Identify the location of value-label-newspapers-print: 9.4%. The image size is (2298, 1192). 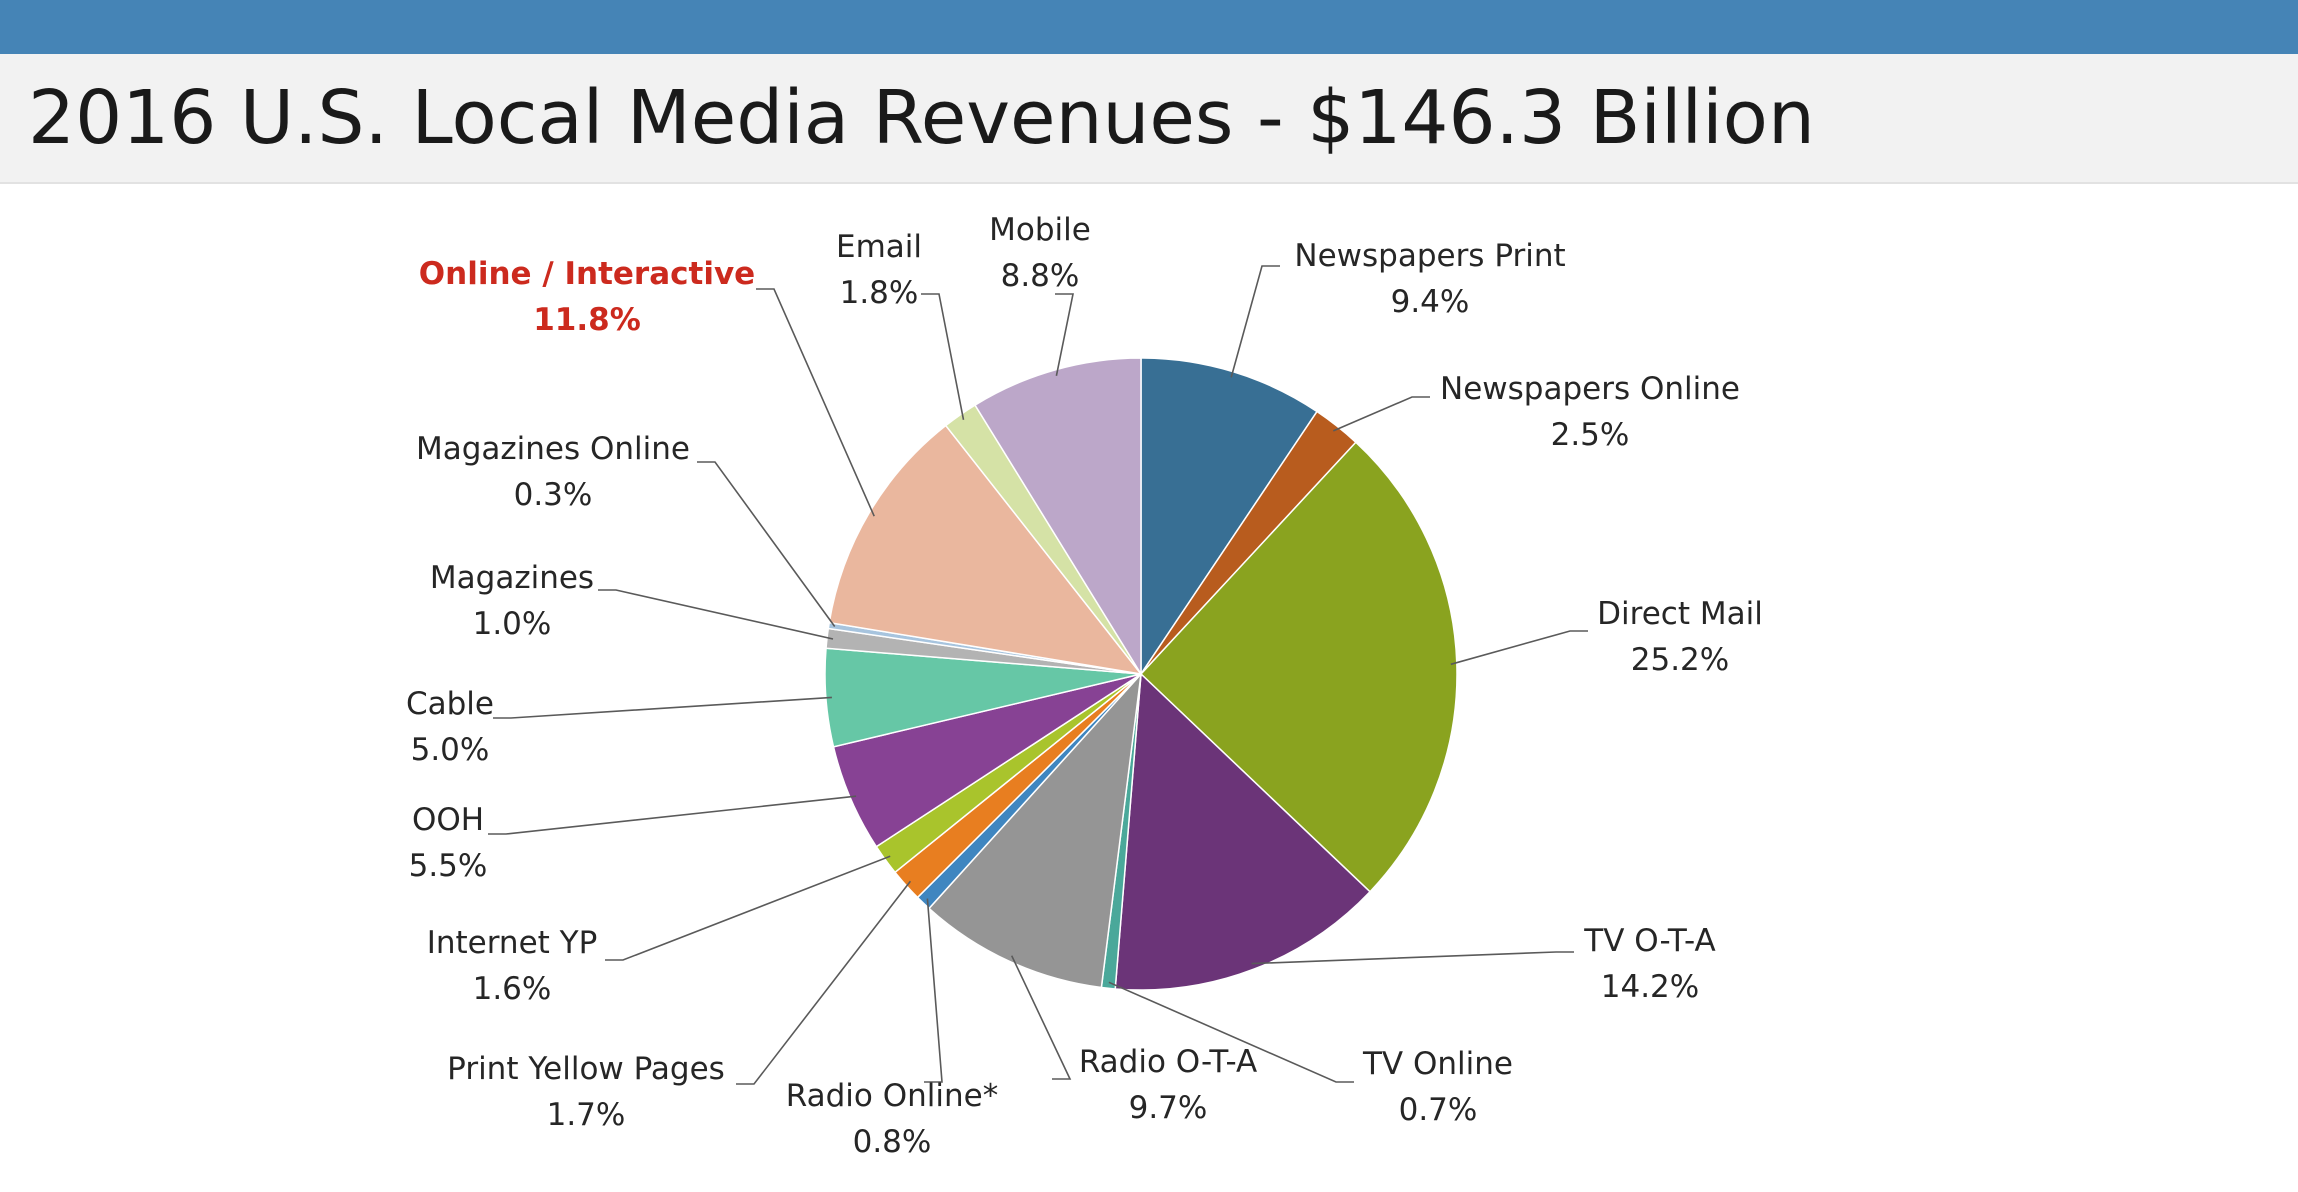
(1430, 302).